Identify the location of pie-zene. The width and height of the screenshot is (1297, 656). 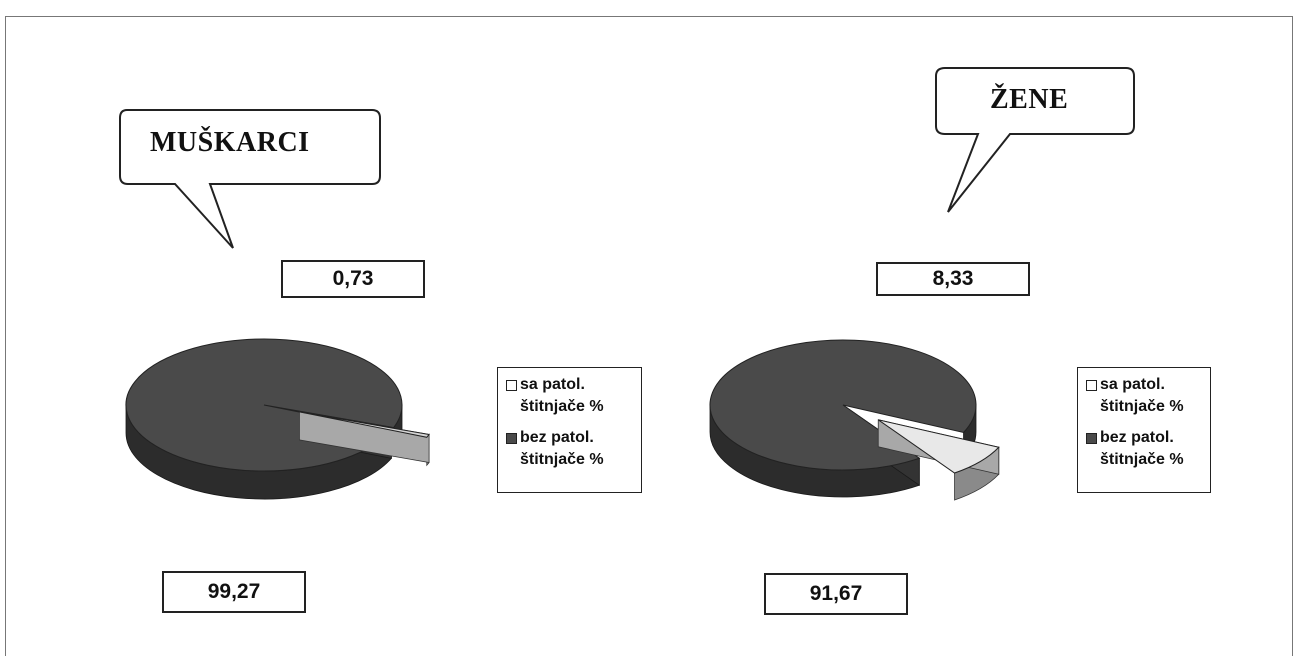
(854, 420).